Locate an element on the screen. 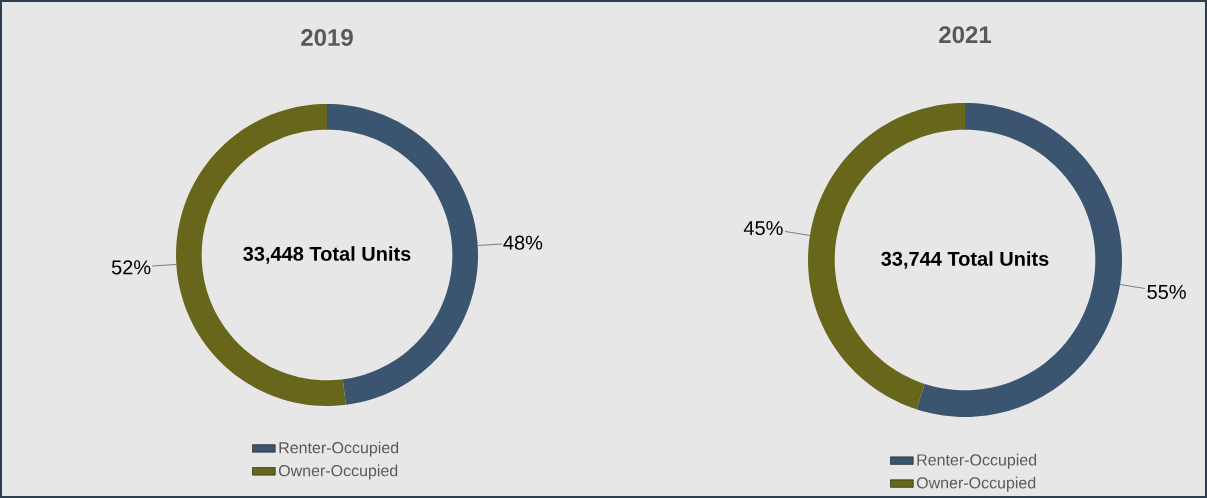  text: 33,744 Total Units is located at coordinates (965, 260).